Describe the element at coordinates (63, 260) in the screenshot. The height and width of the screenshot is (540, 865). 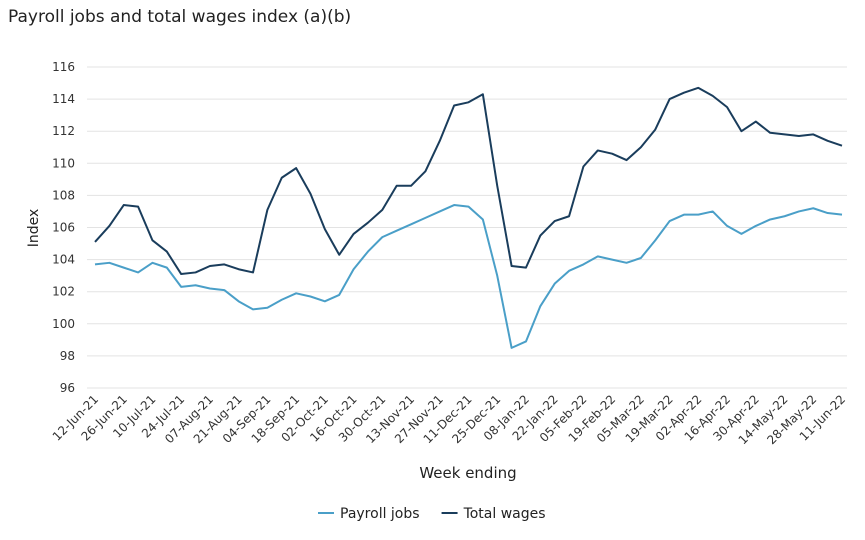
I see `y-tick-label: 104` at that location.